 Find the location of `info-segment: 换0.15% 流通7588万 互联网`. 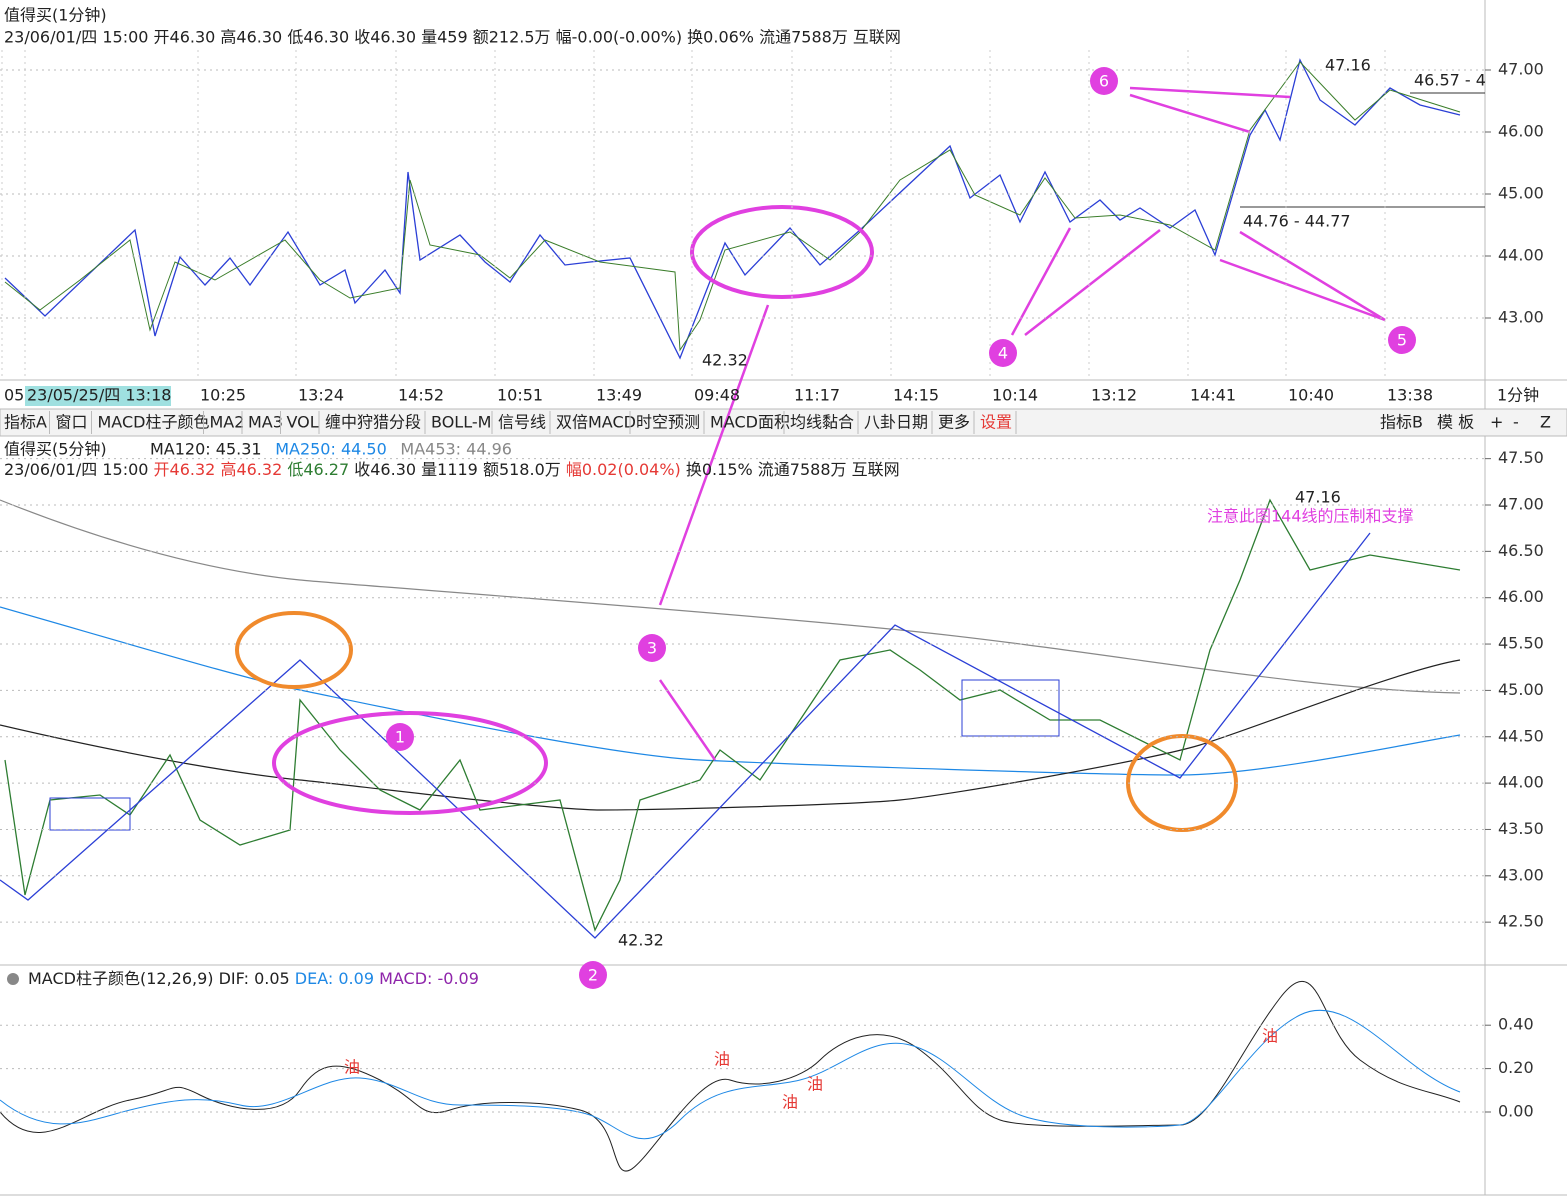

info-segment: 换0.15% 流通7588万 互联网 is located at coordinates (793, 469).